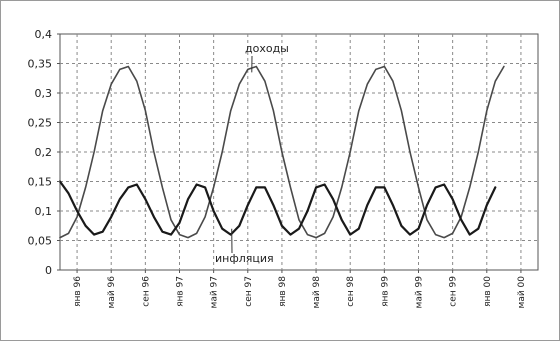  What do you see at coordinates (40, 241) in the screenshot?
I see `y-tick-label: 0,05` at bounding box center [40, 241].